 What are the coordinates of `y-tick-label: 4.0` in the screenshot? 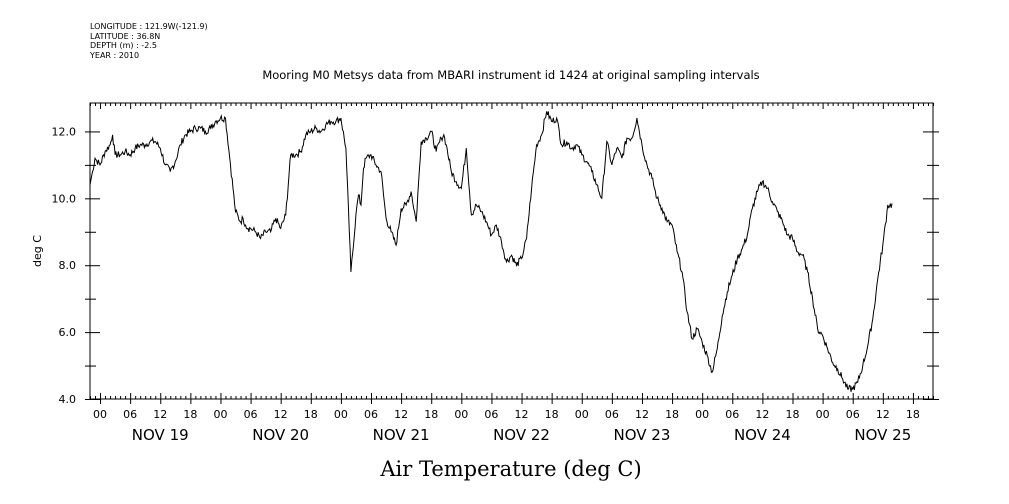 It's located at (68, 399).